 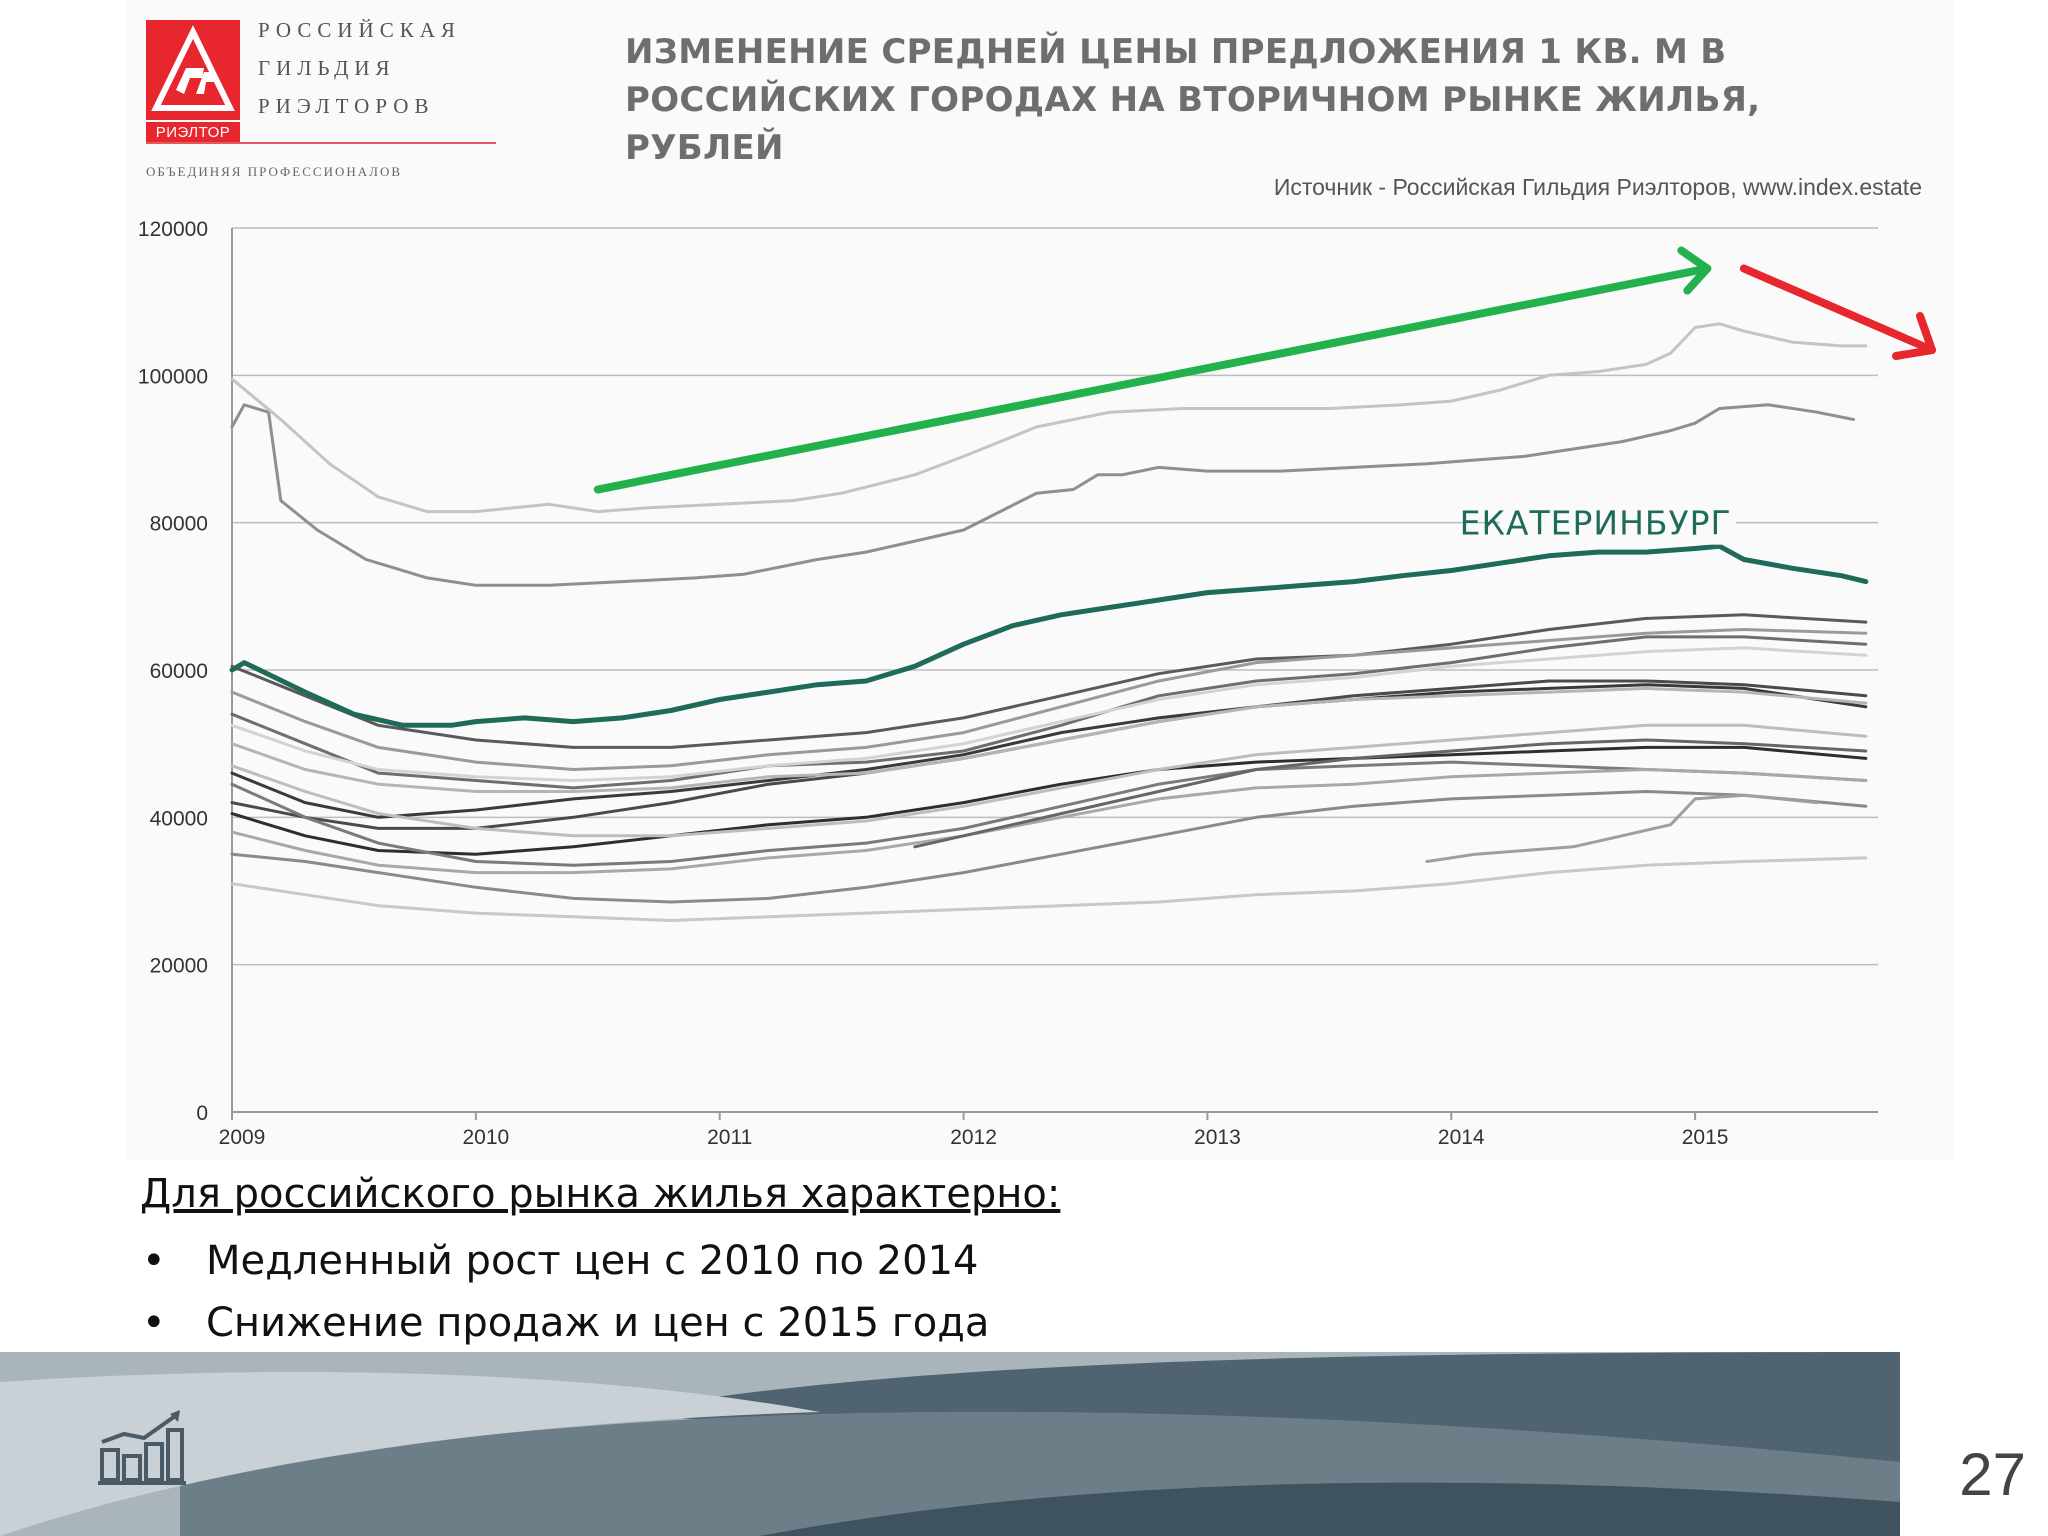 I want to click on y-tick-label: 40000, so click(x=179, y=818).